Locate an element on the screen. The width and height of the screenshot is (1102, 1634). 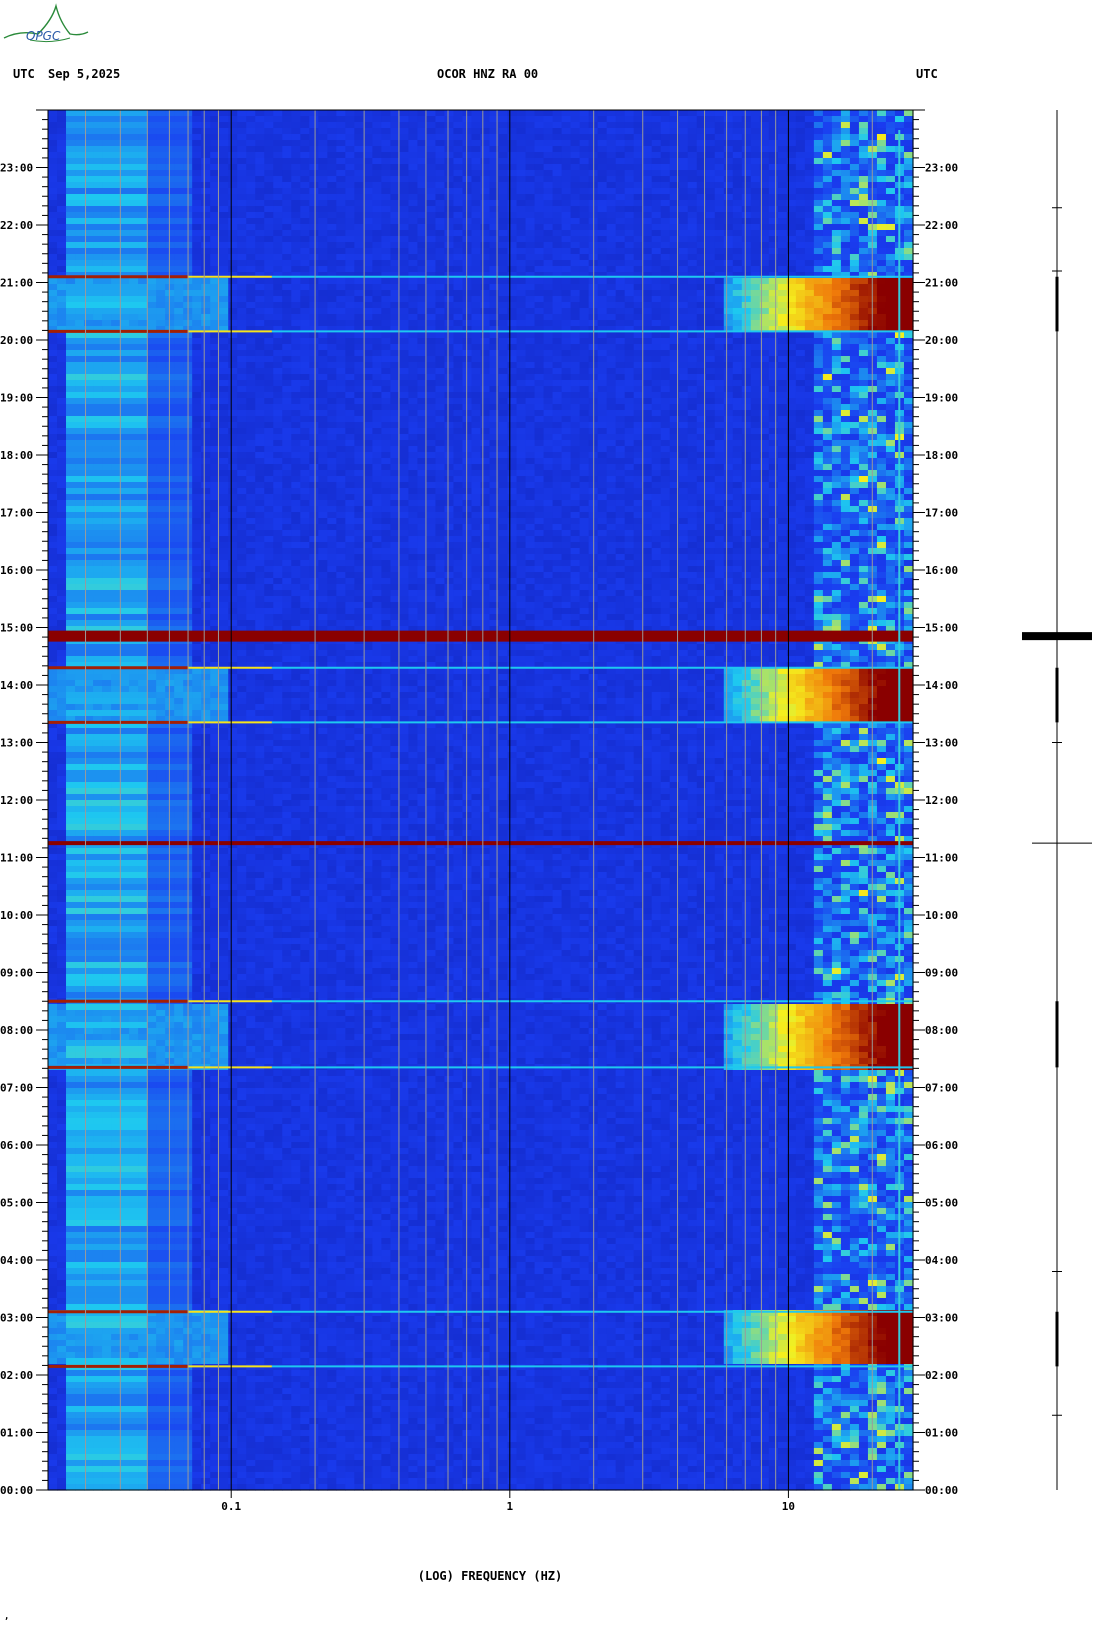
y-tick-label-right: 14:00 is located at coordinates (941, 685).